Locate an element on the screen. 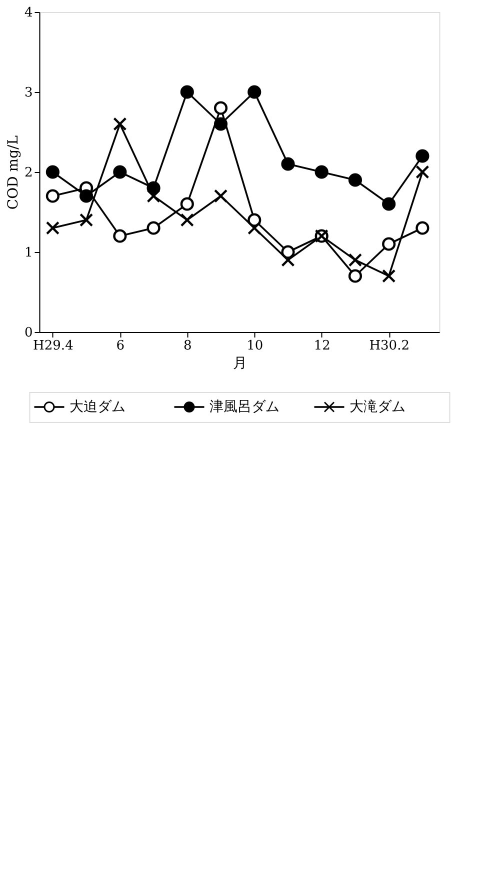 Image resolution: width=500 pixels, height=875 pixels. x-tick-label: 12 is located at coordinates (322, 346).